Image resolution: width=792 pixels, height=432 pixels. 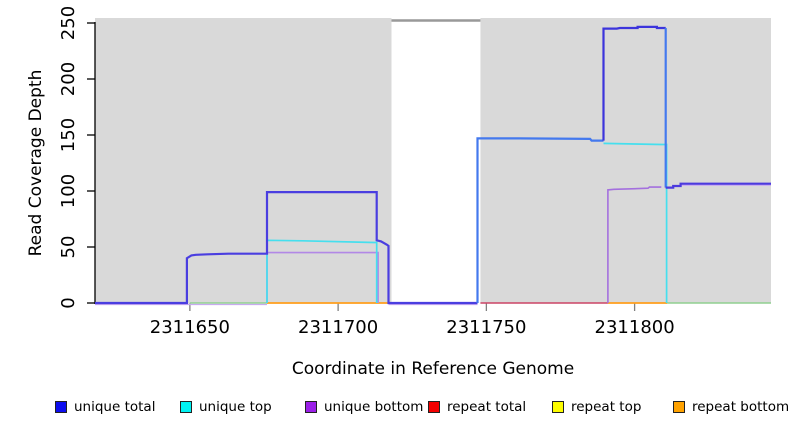 I want to click on legend-item-repeat-bottom: repeat bottom, so click(x=731, y=407).